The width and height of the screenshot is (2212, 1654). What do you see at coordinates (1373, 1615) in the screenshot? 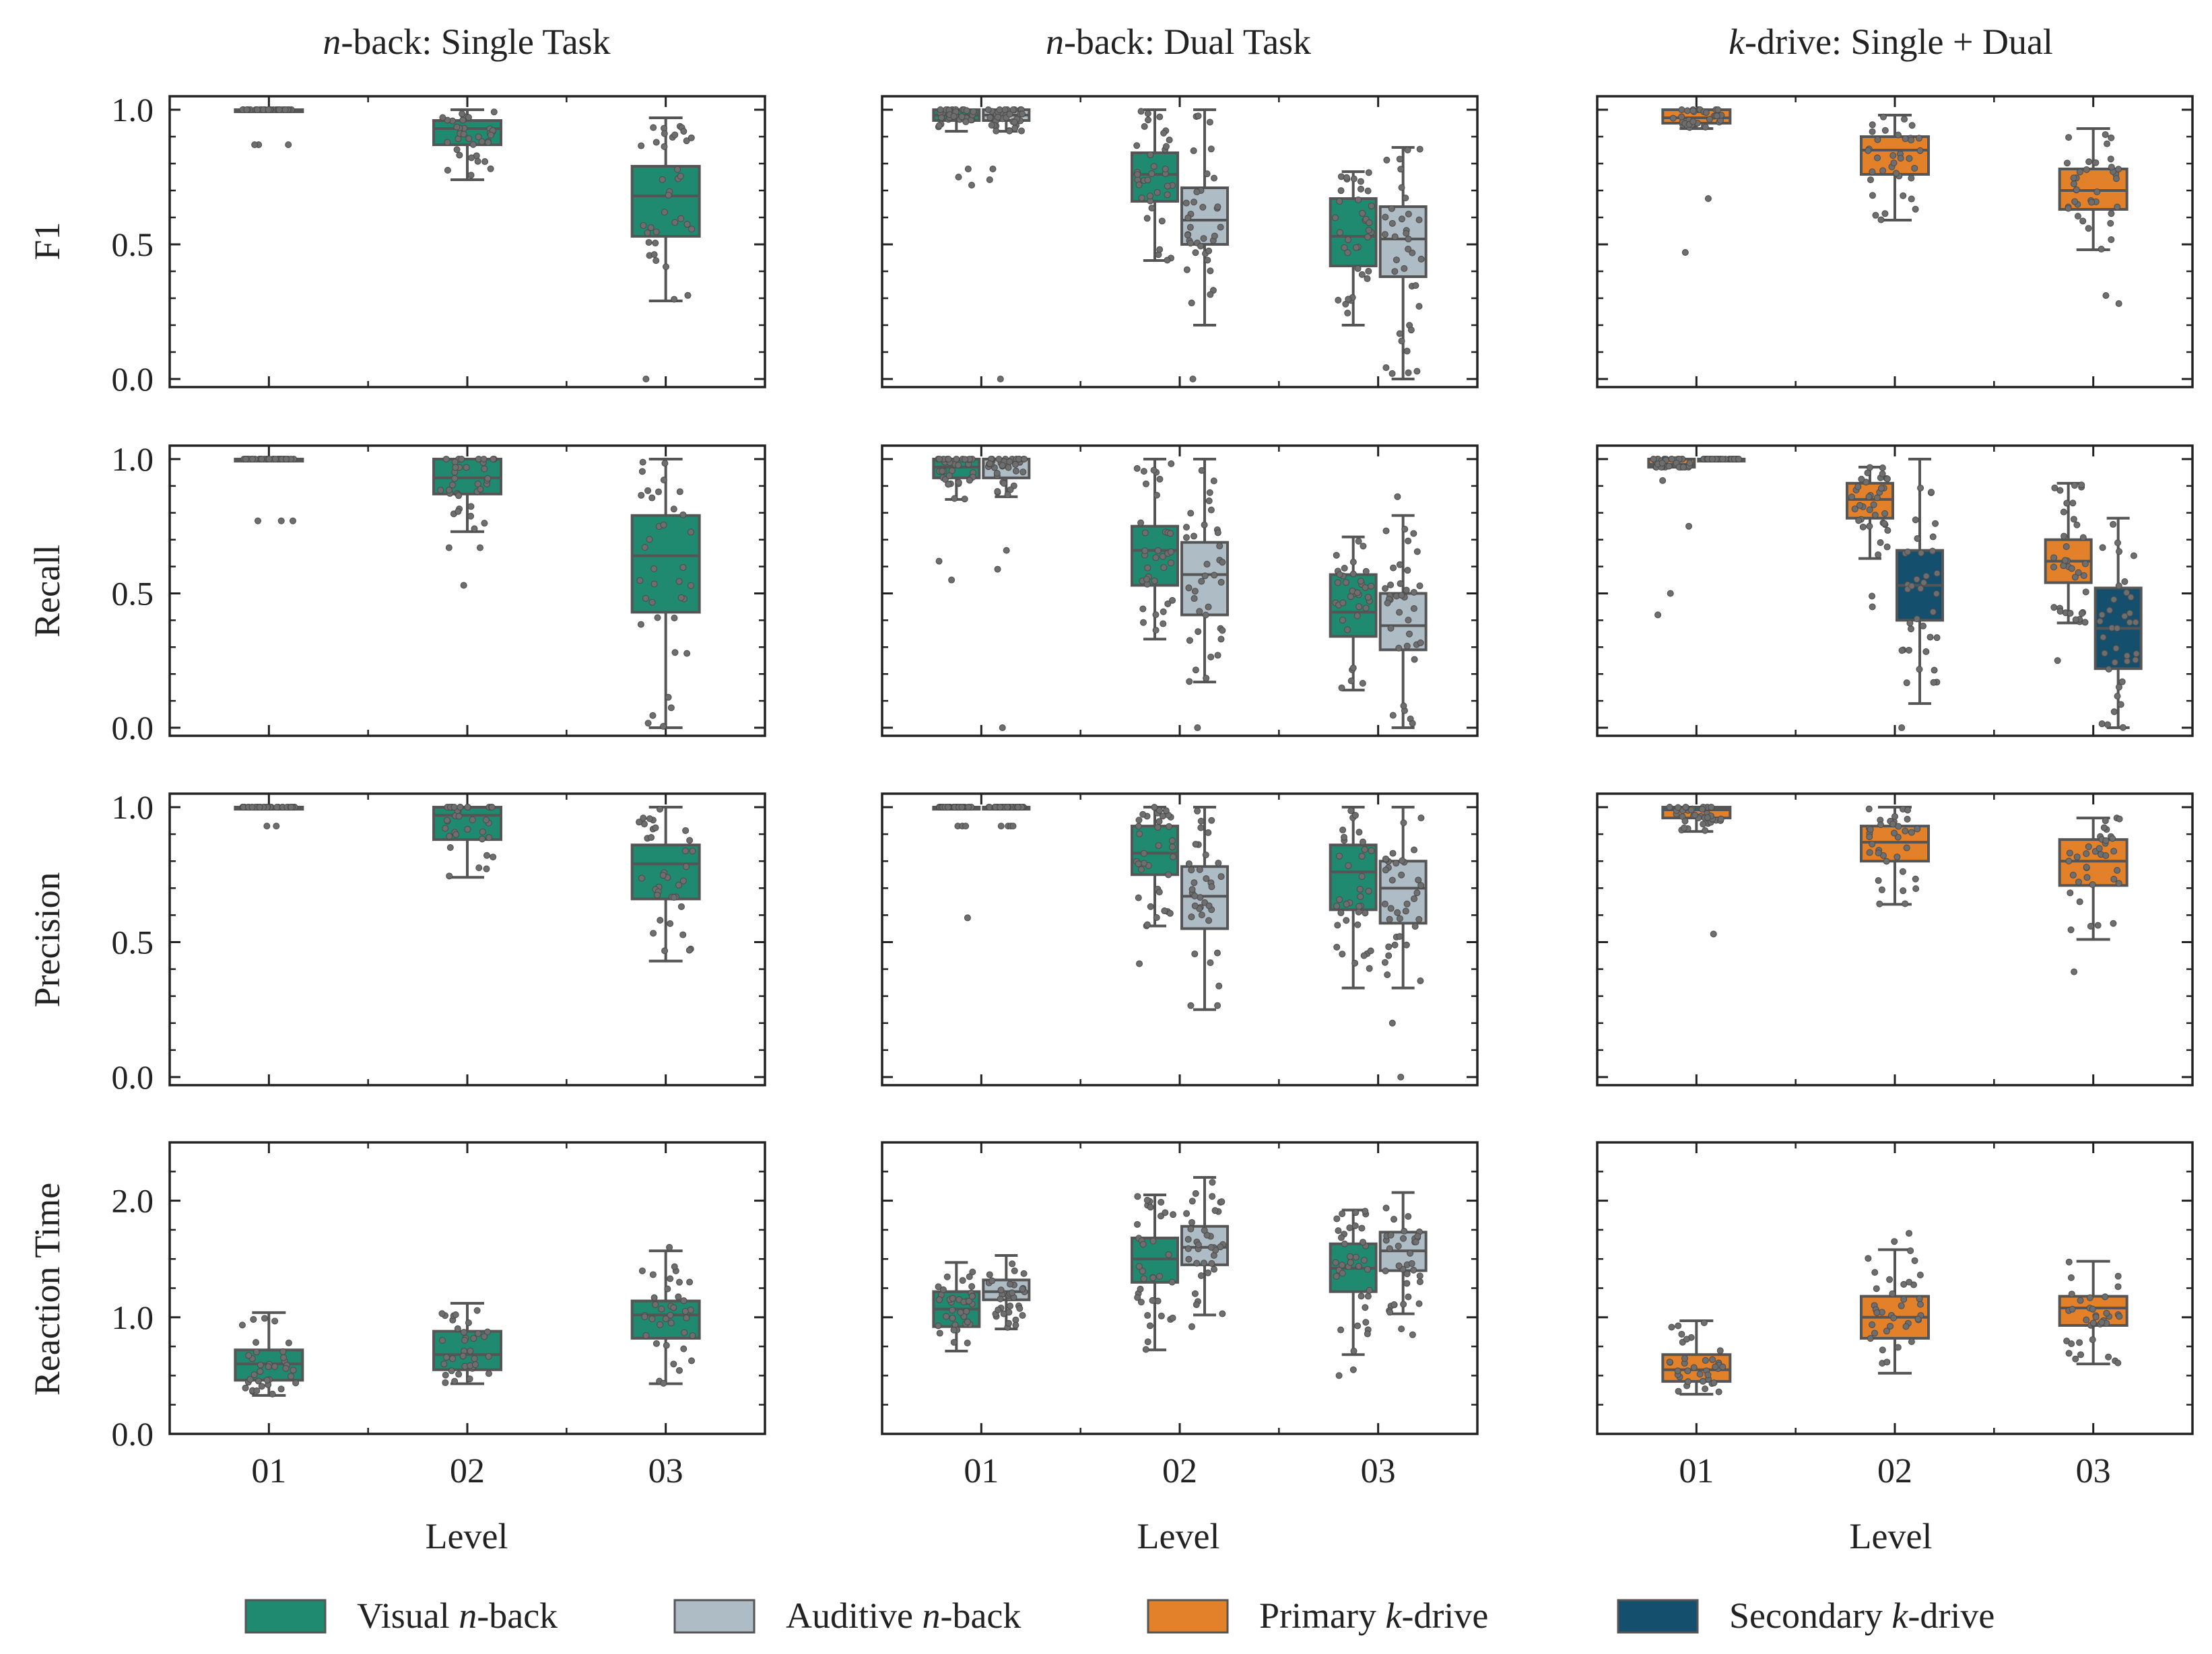
I see `legend-label-primary: Primary k-drive` at bounding box center [1373, 1615].